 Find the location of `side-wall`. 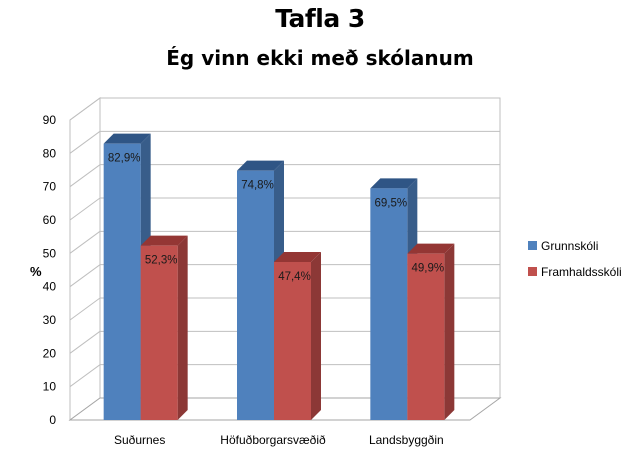

side-wall is located at coordinates (85, 259).